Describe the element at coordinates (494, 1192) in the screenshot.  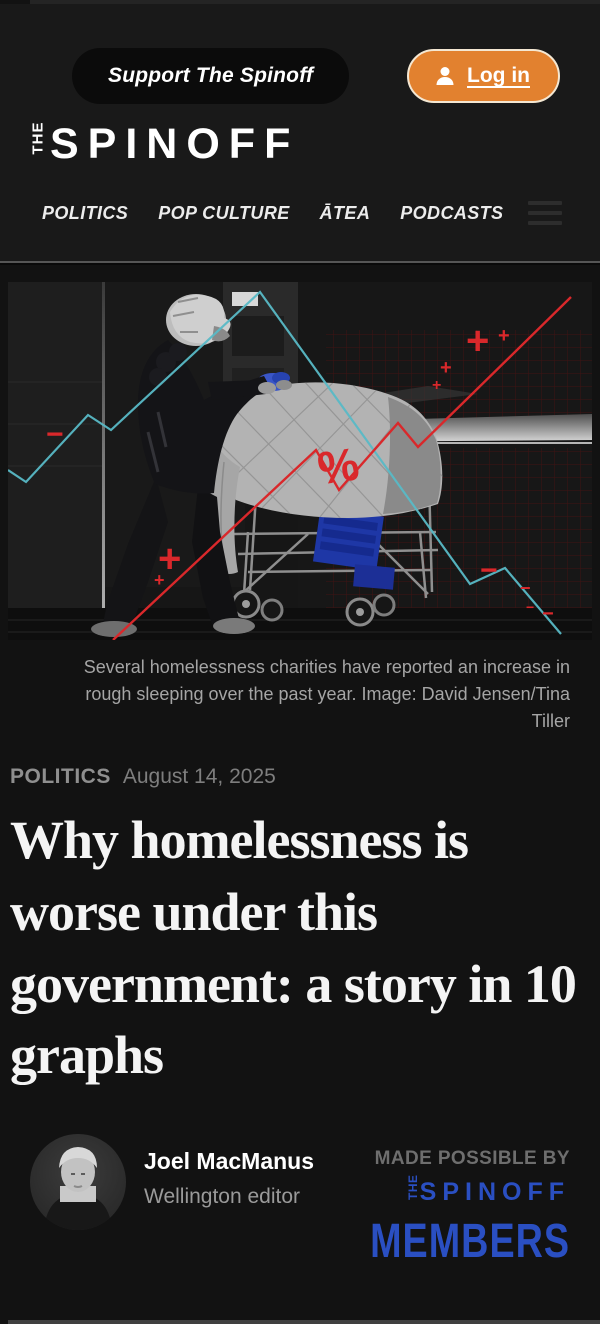
I see `members-logo-spinoff: SPINOFF` at that location.